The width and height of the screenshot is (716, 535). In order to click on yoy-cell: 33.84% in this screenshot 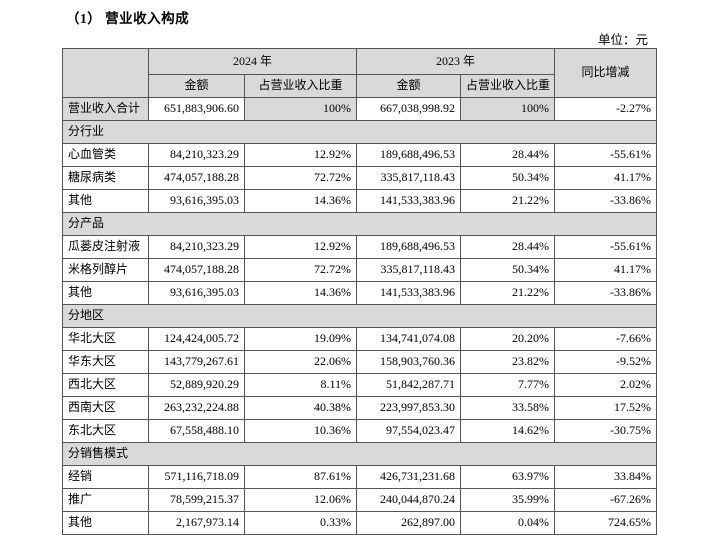, I will do `click(606, 477)`.